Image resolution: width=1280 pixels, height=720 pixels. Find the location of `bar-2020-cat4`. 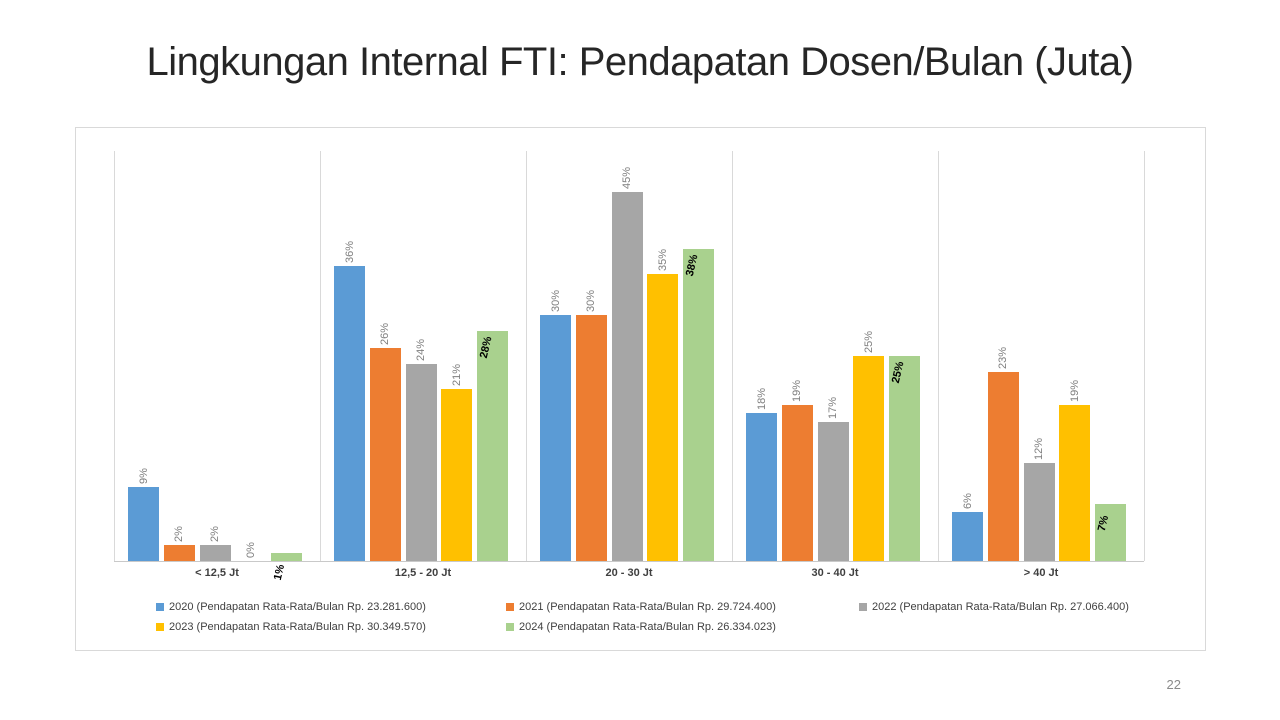

bar-2020-cat4 is located at coordinates (967, 536).